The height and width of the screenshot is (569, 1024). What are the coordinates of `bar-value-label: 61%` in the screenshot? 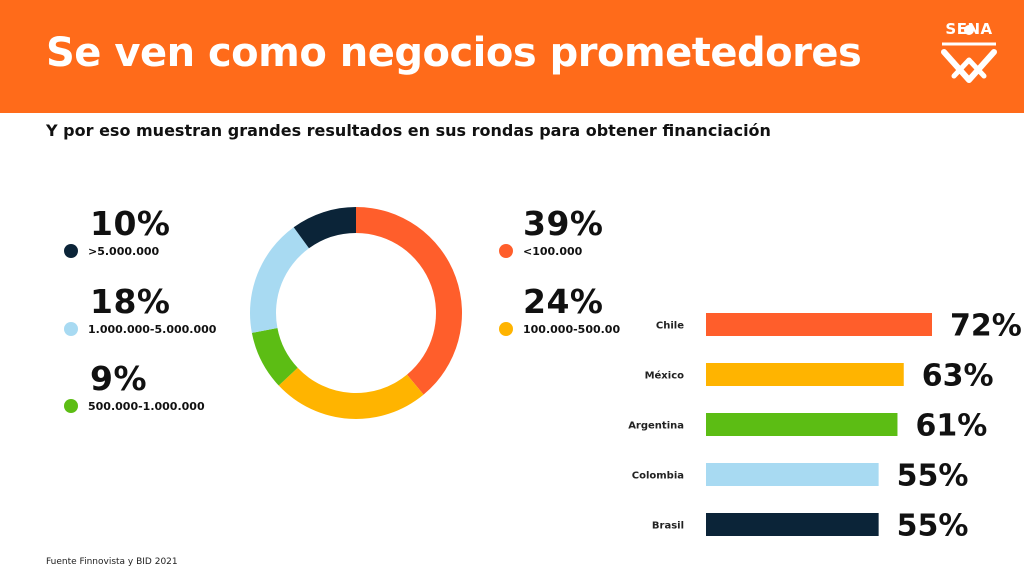 It's located at (951, 426).